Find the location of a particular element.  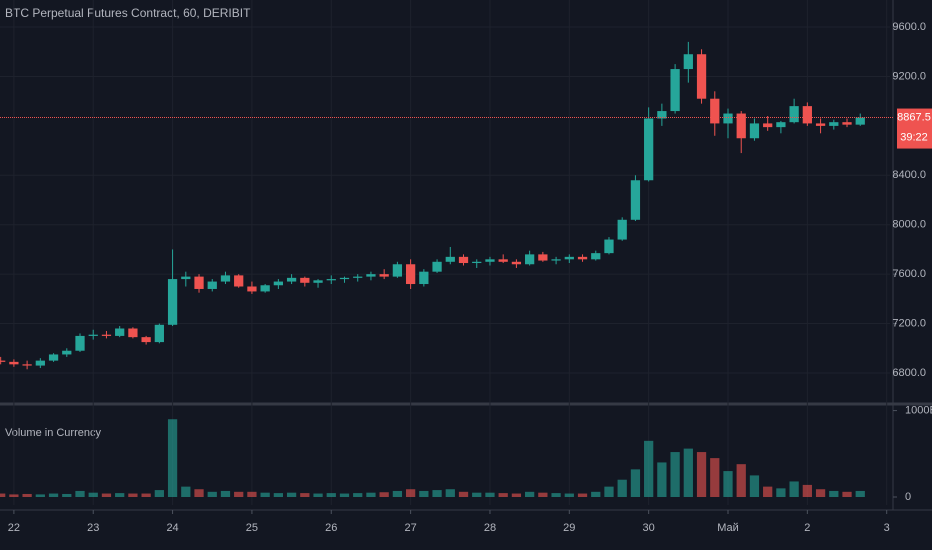

x-tick-label: Май is located at coordinates (728, 528).